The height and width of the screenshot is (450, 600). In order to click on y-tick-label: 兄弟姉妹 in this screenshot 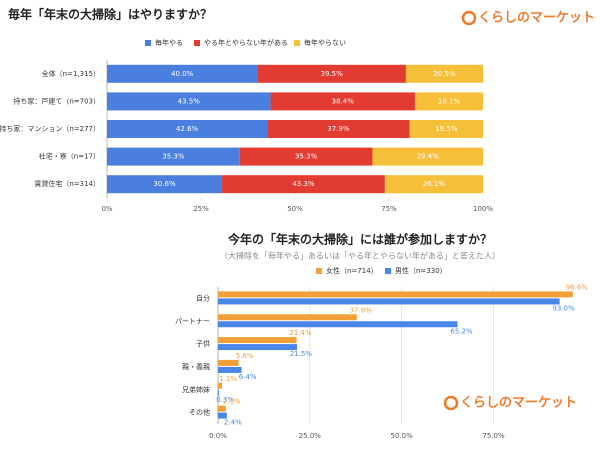, I will do `click(196, 389)`.